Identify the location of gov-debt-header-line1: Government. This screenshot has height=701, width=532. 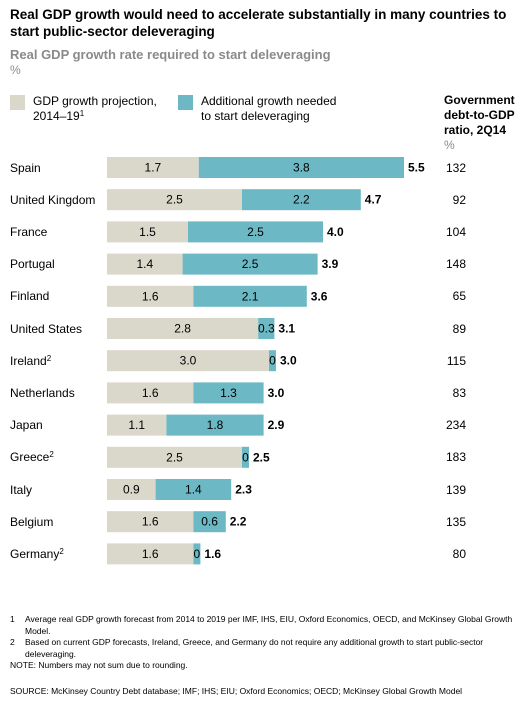
(479, 100).